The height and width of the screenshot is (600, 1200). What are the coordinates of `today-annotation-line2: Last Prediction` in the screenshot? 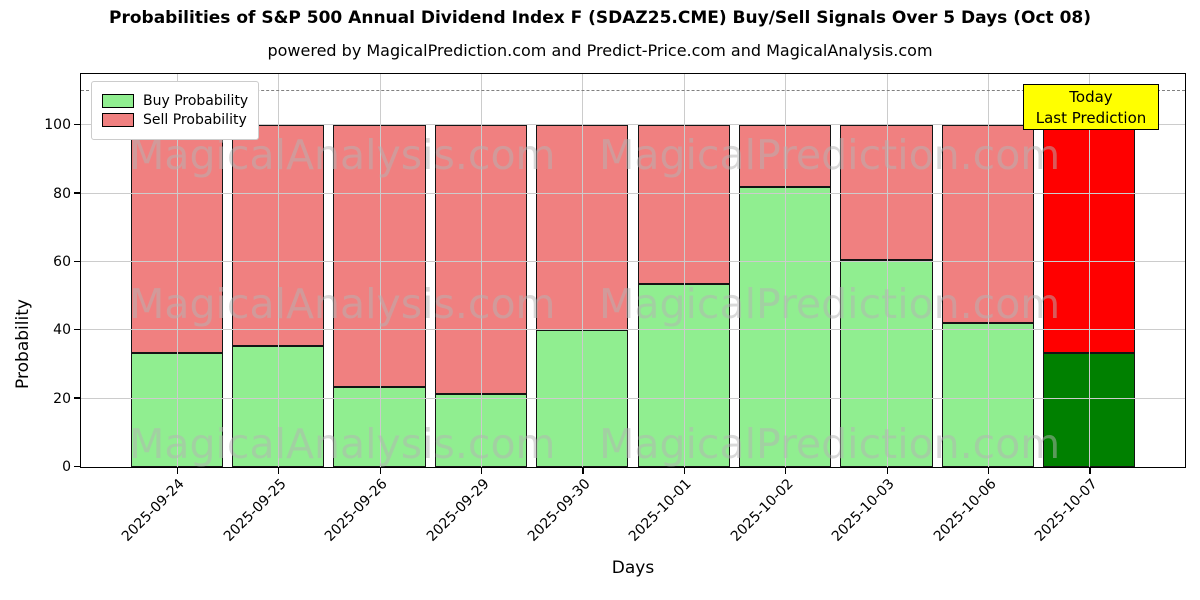 It's located at (1091, 118).